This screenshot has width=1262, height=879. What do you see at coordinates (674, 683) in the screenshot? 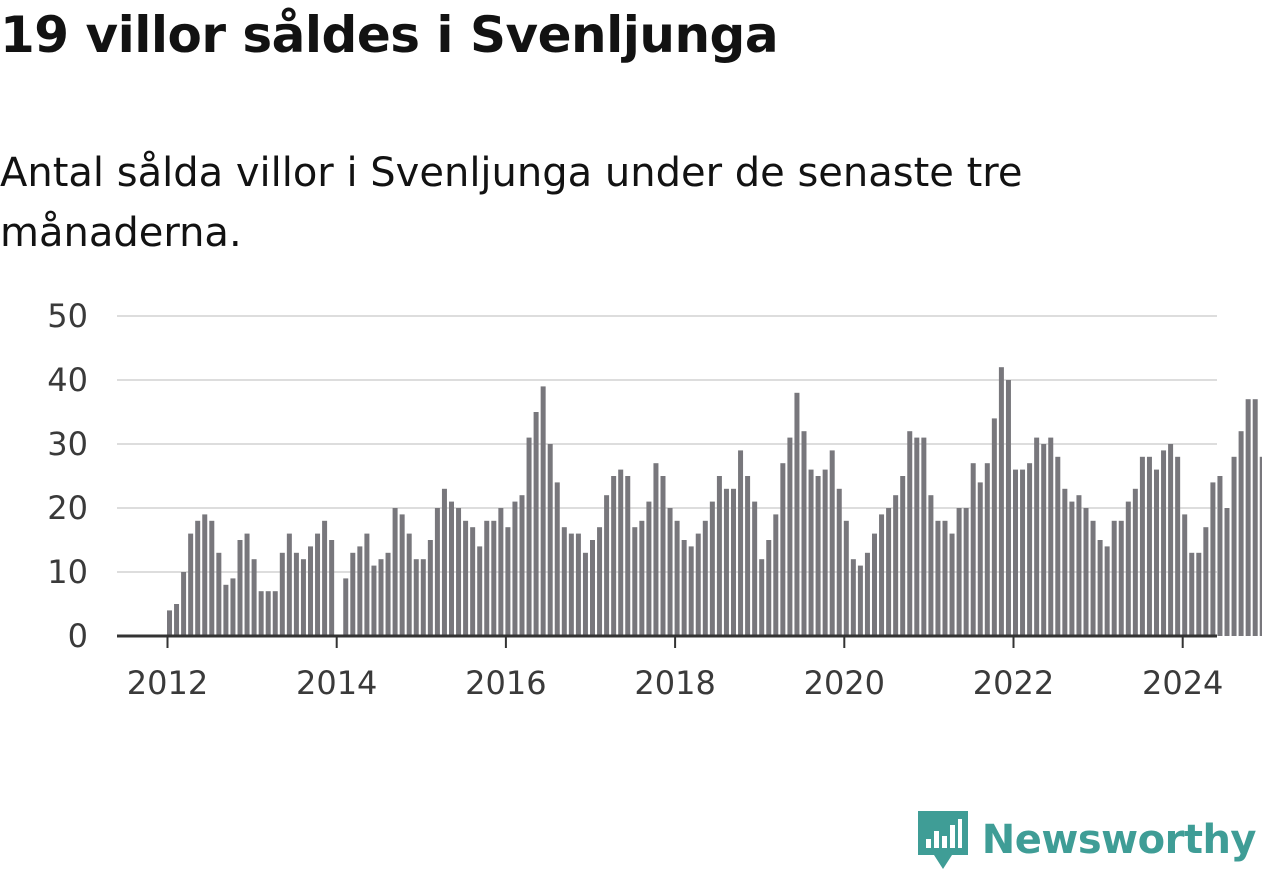
I see `x-tick-label-2018: 2018` at bounding box center [674, 683].